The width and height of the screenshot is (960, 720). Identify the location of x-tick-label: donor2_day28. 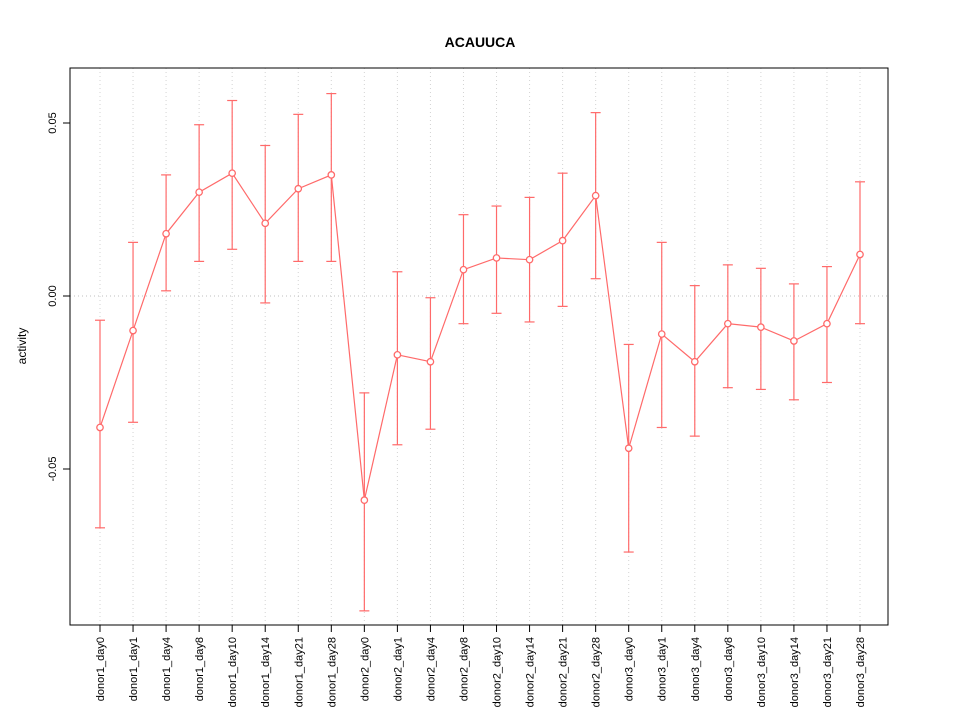
(597, 672).